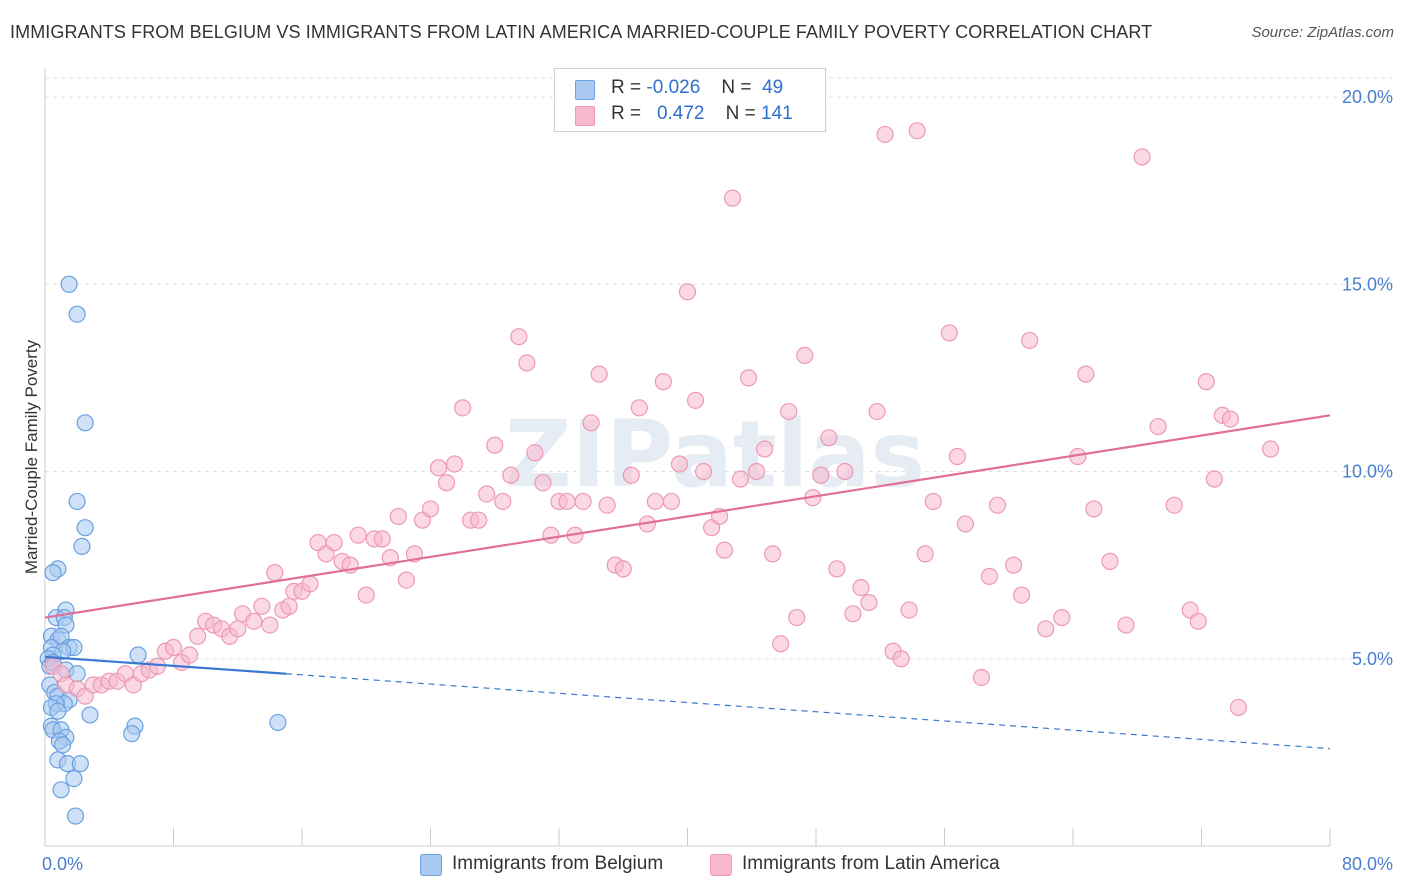 This screenshot has height=892, width=1406. What do you see at coordinates (697, 87) in the screenshot?
I see `legend-stats-belgium: R = -0.026 N = 49` at bounding box center [697, 87].